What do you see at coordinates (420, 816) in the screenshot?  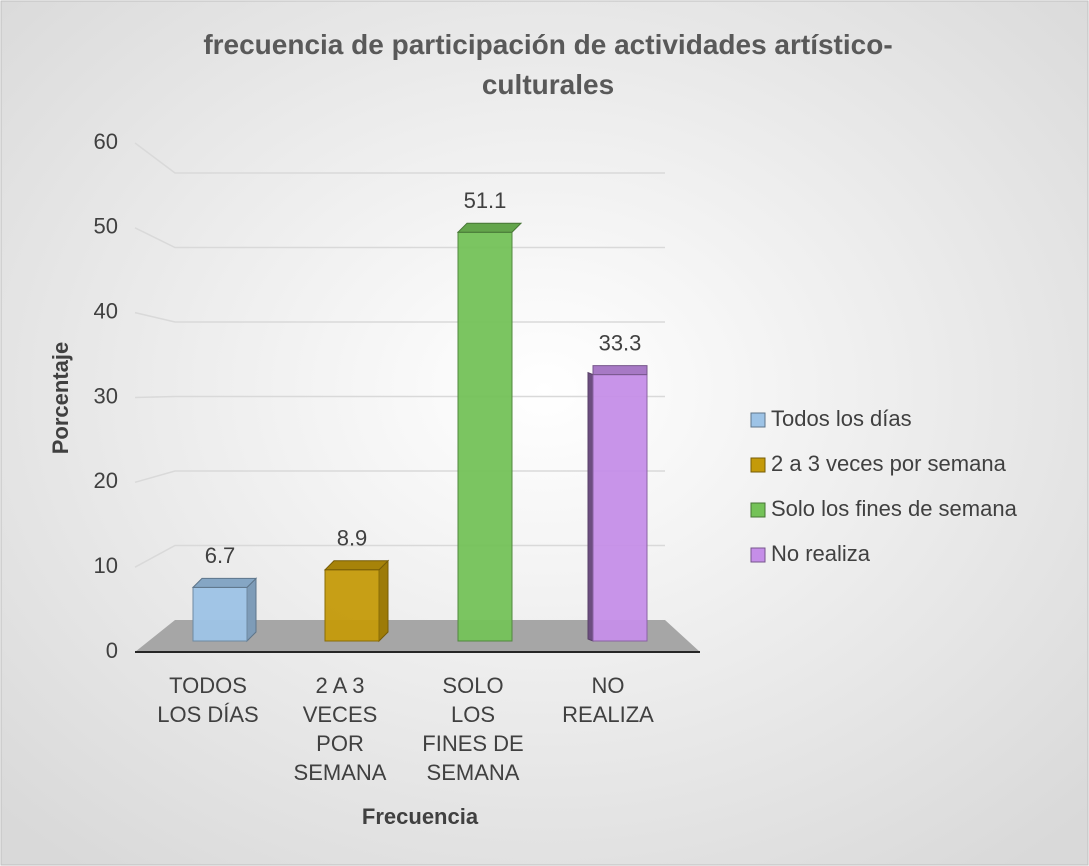 I see `x-axis-title: Frecuencia` at bounding box center [420, 816].